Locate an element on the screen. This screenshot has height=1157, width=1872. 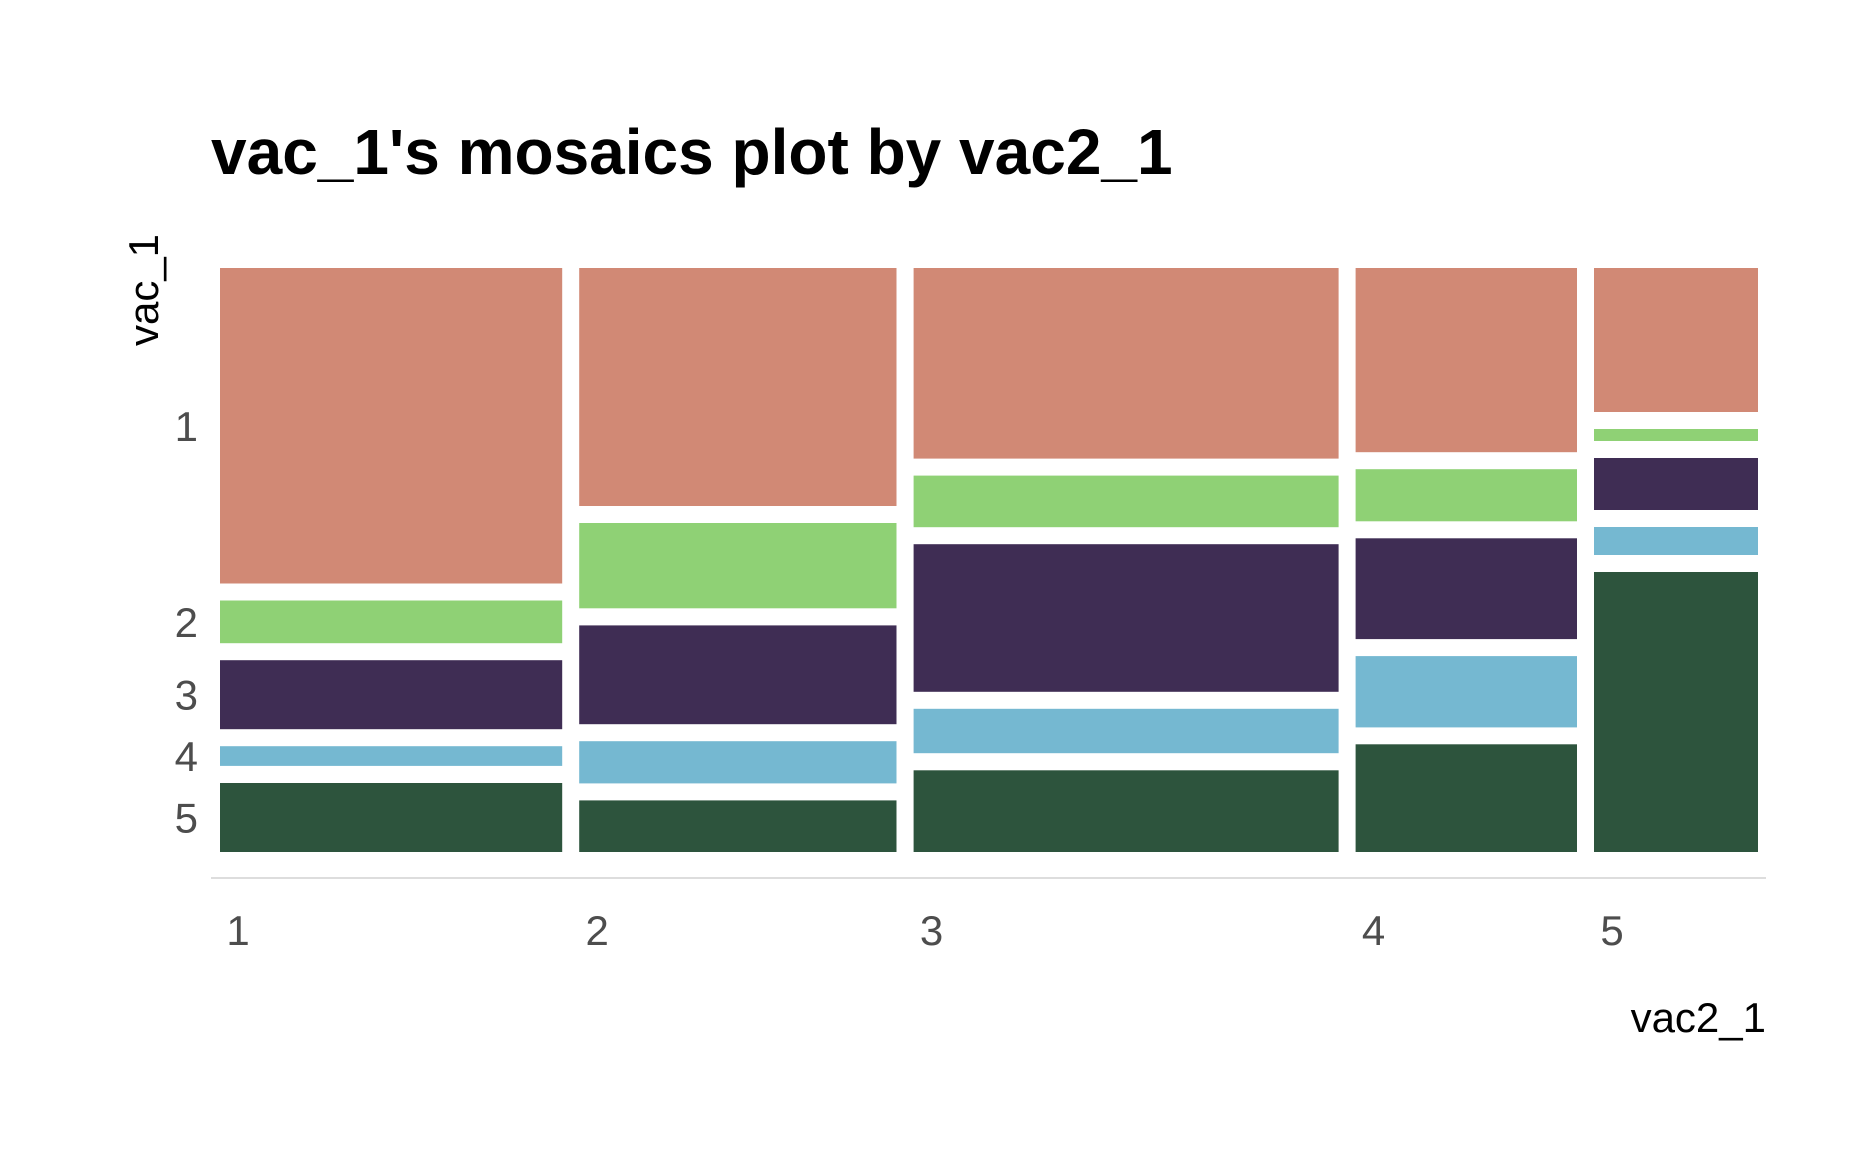
y-tick-label: 1 is located at coordinates (186, 426).